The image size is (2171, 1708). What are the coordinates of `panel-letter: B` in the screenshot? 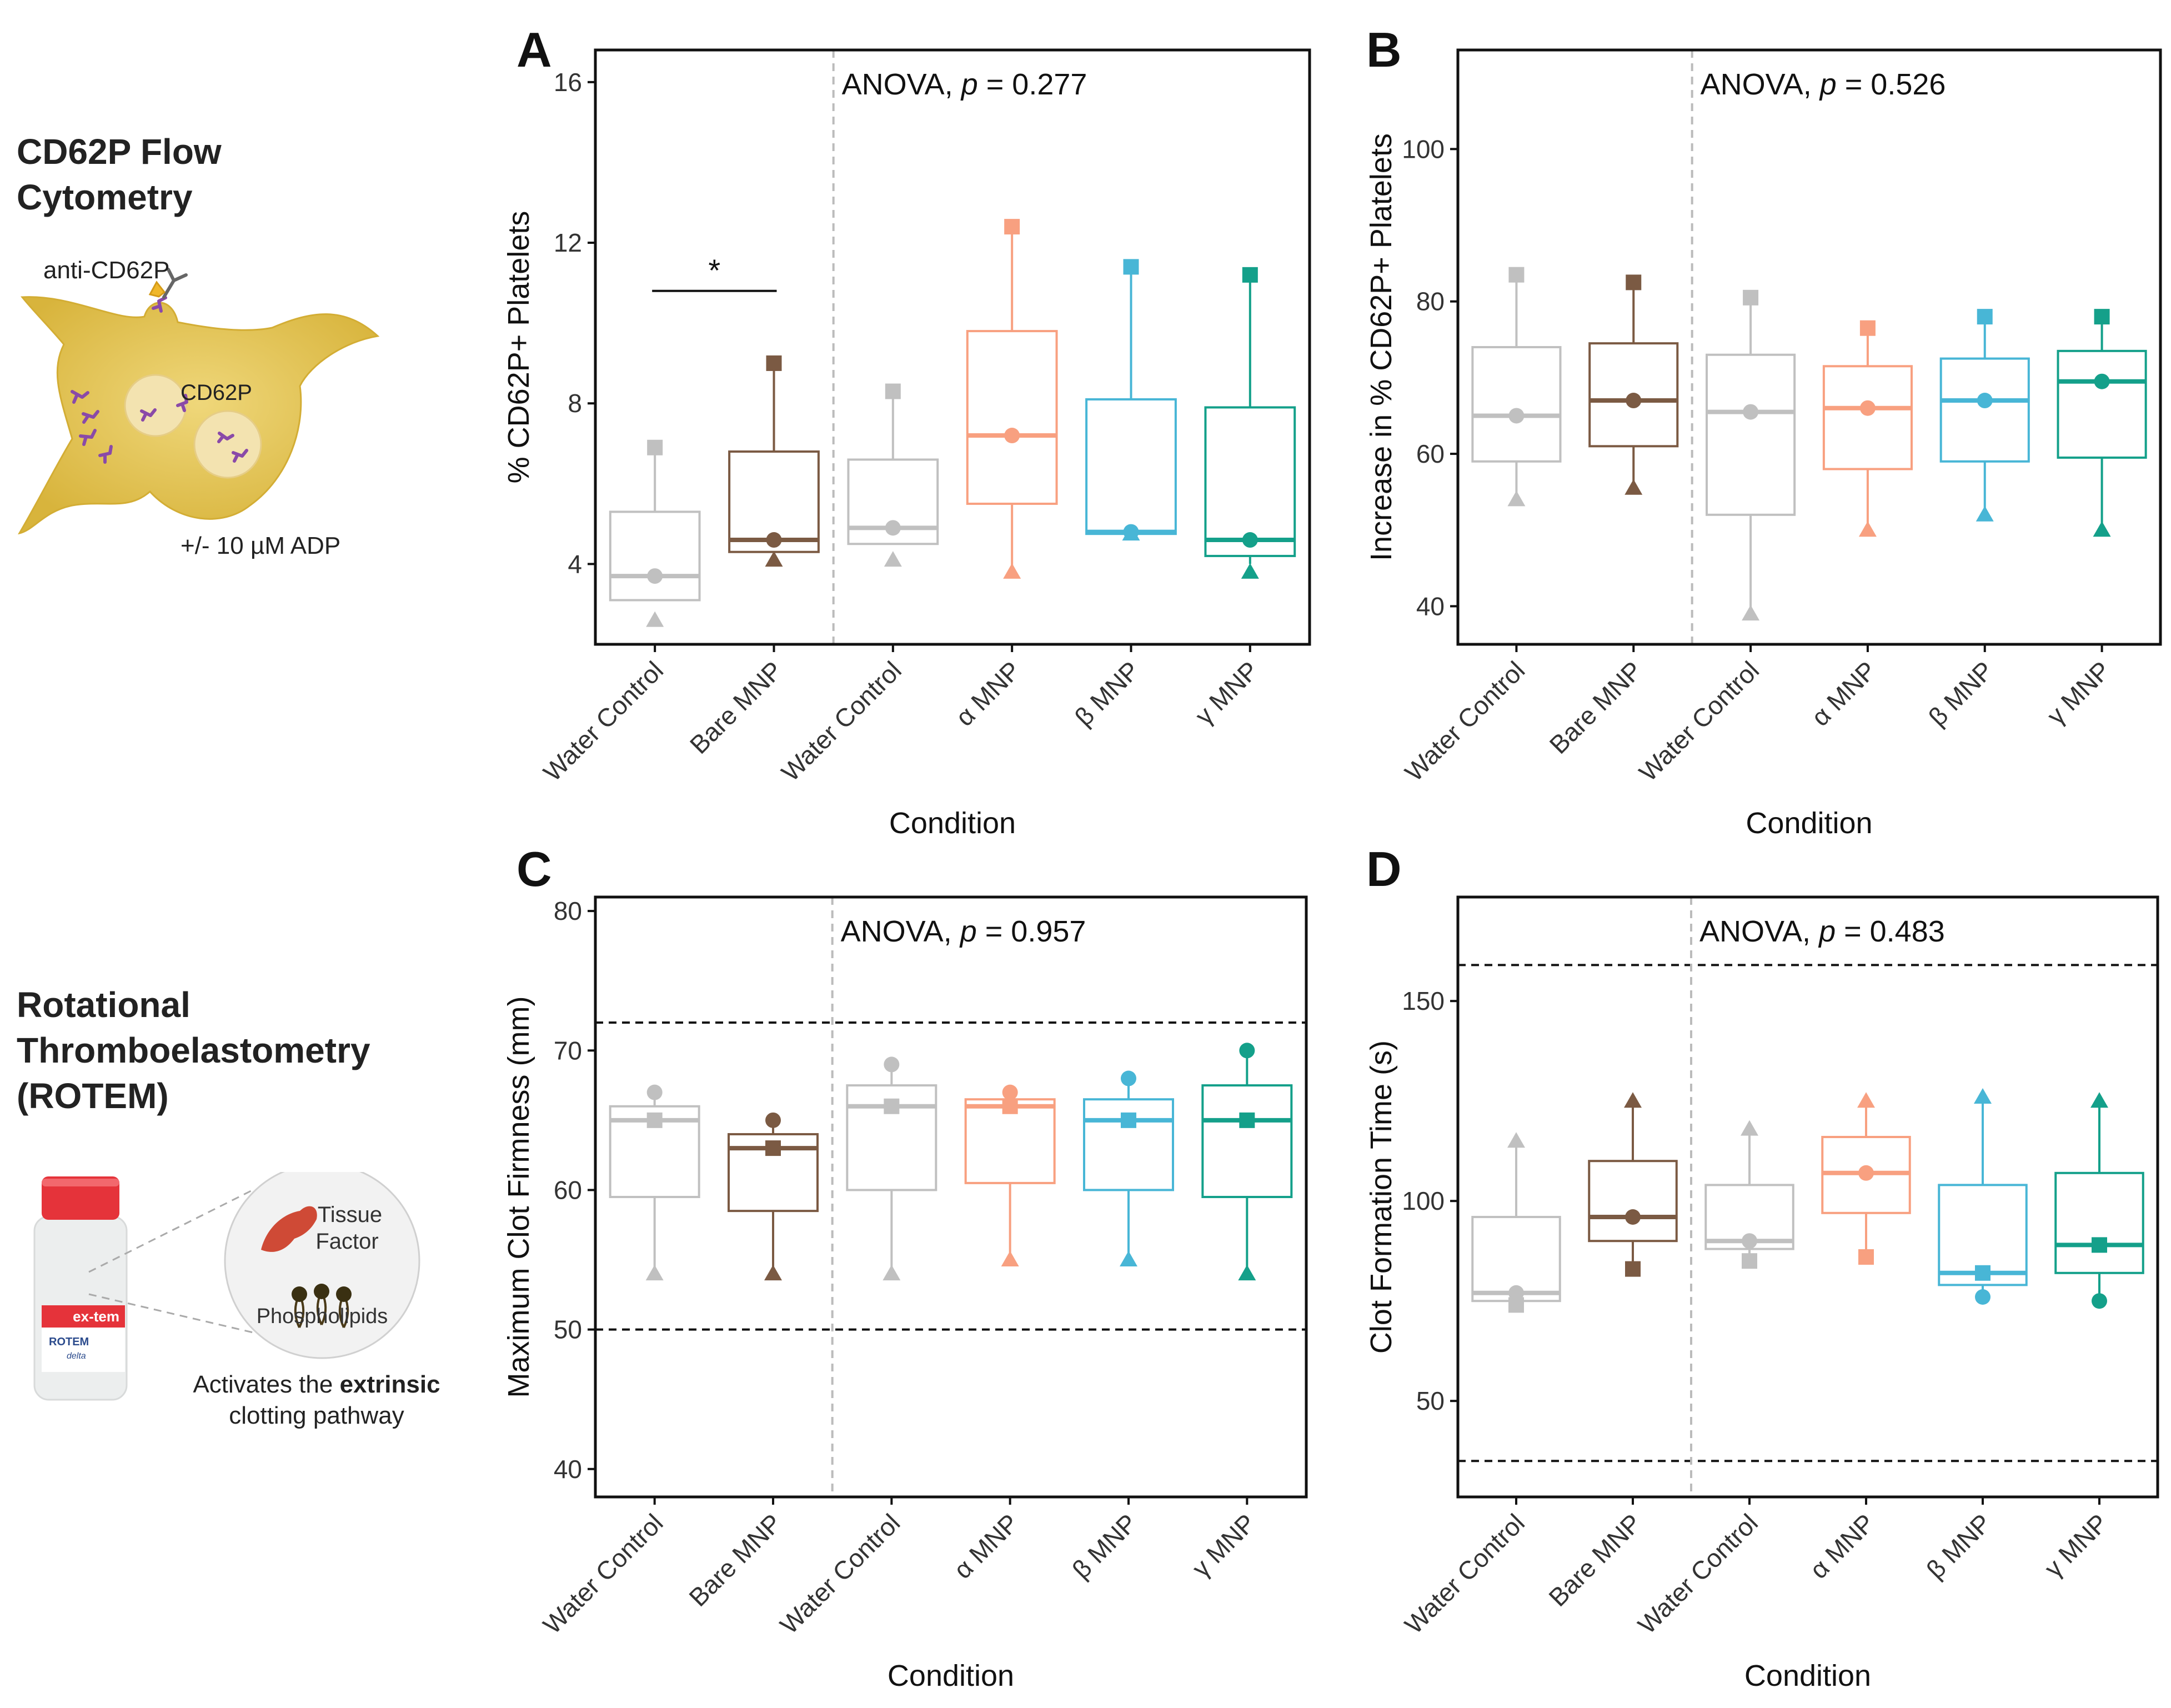 It's located at (1384, 49).